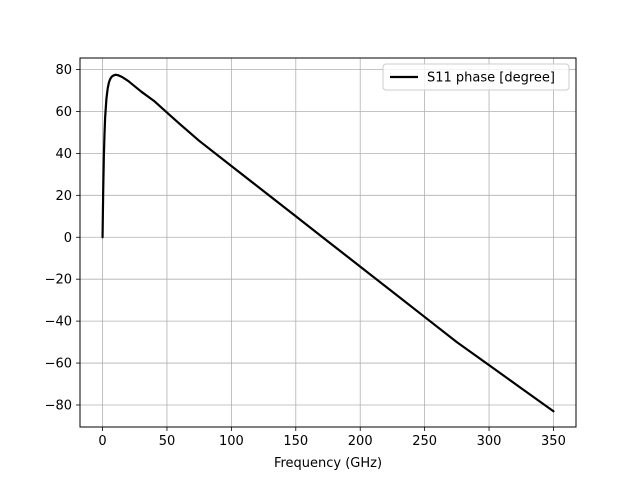  What do you see at coordinates (360, 441) in the screenshot?
I see `x-tick-label: 200` at bounding box center [360, 441].